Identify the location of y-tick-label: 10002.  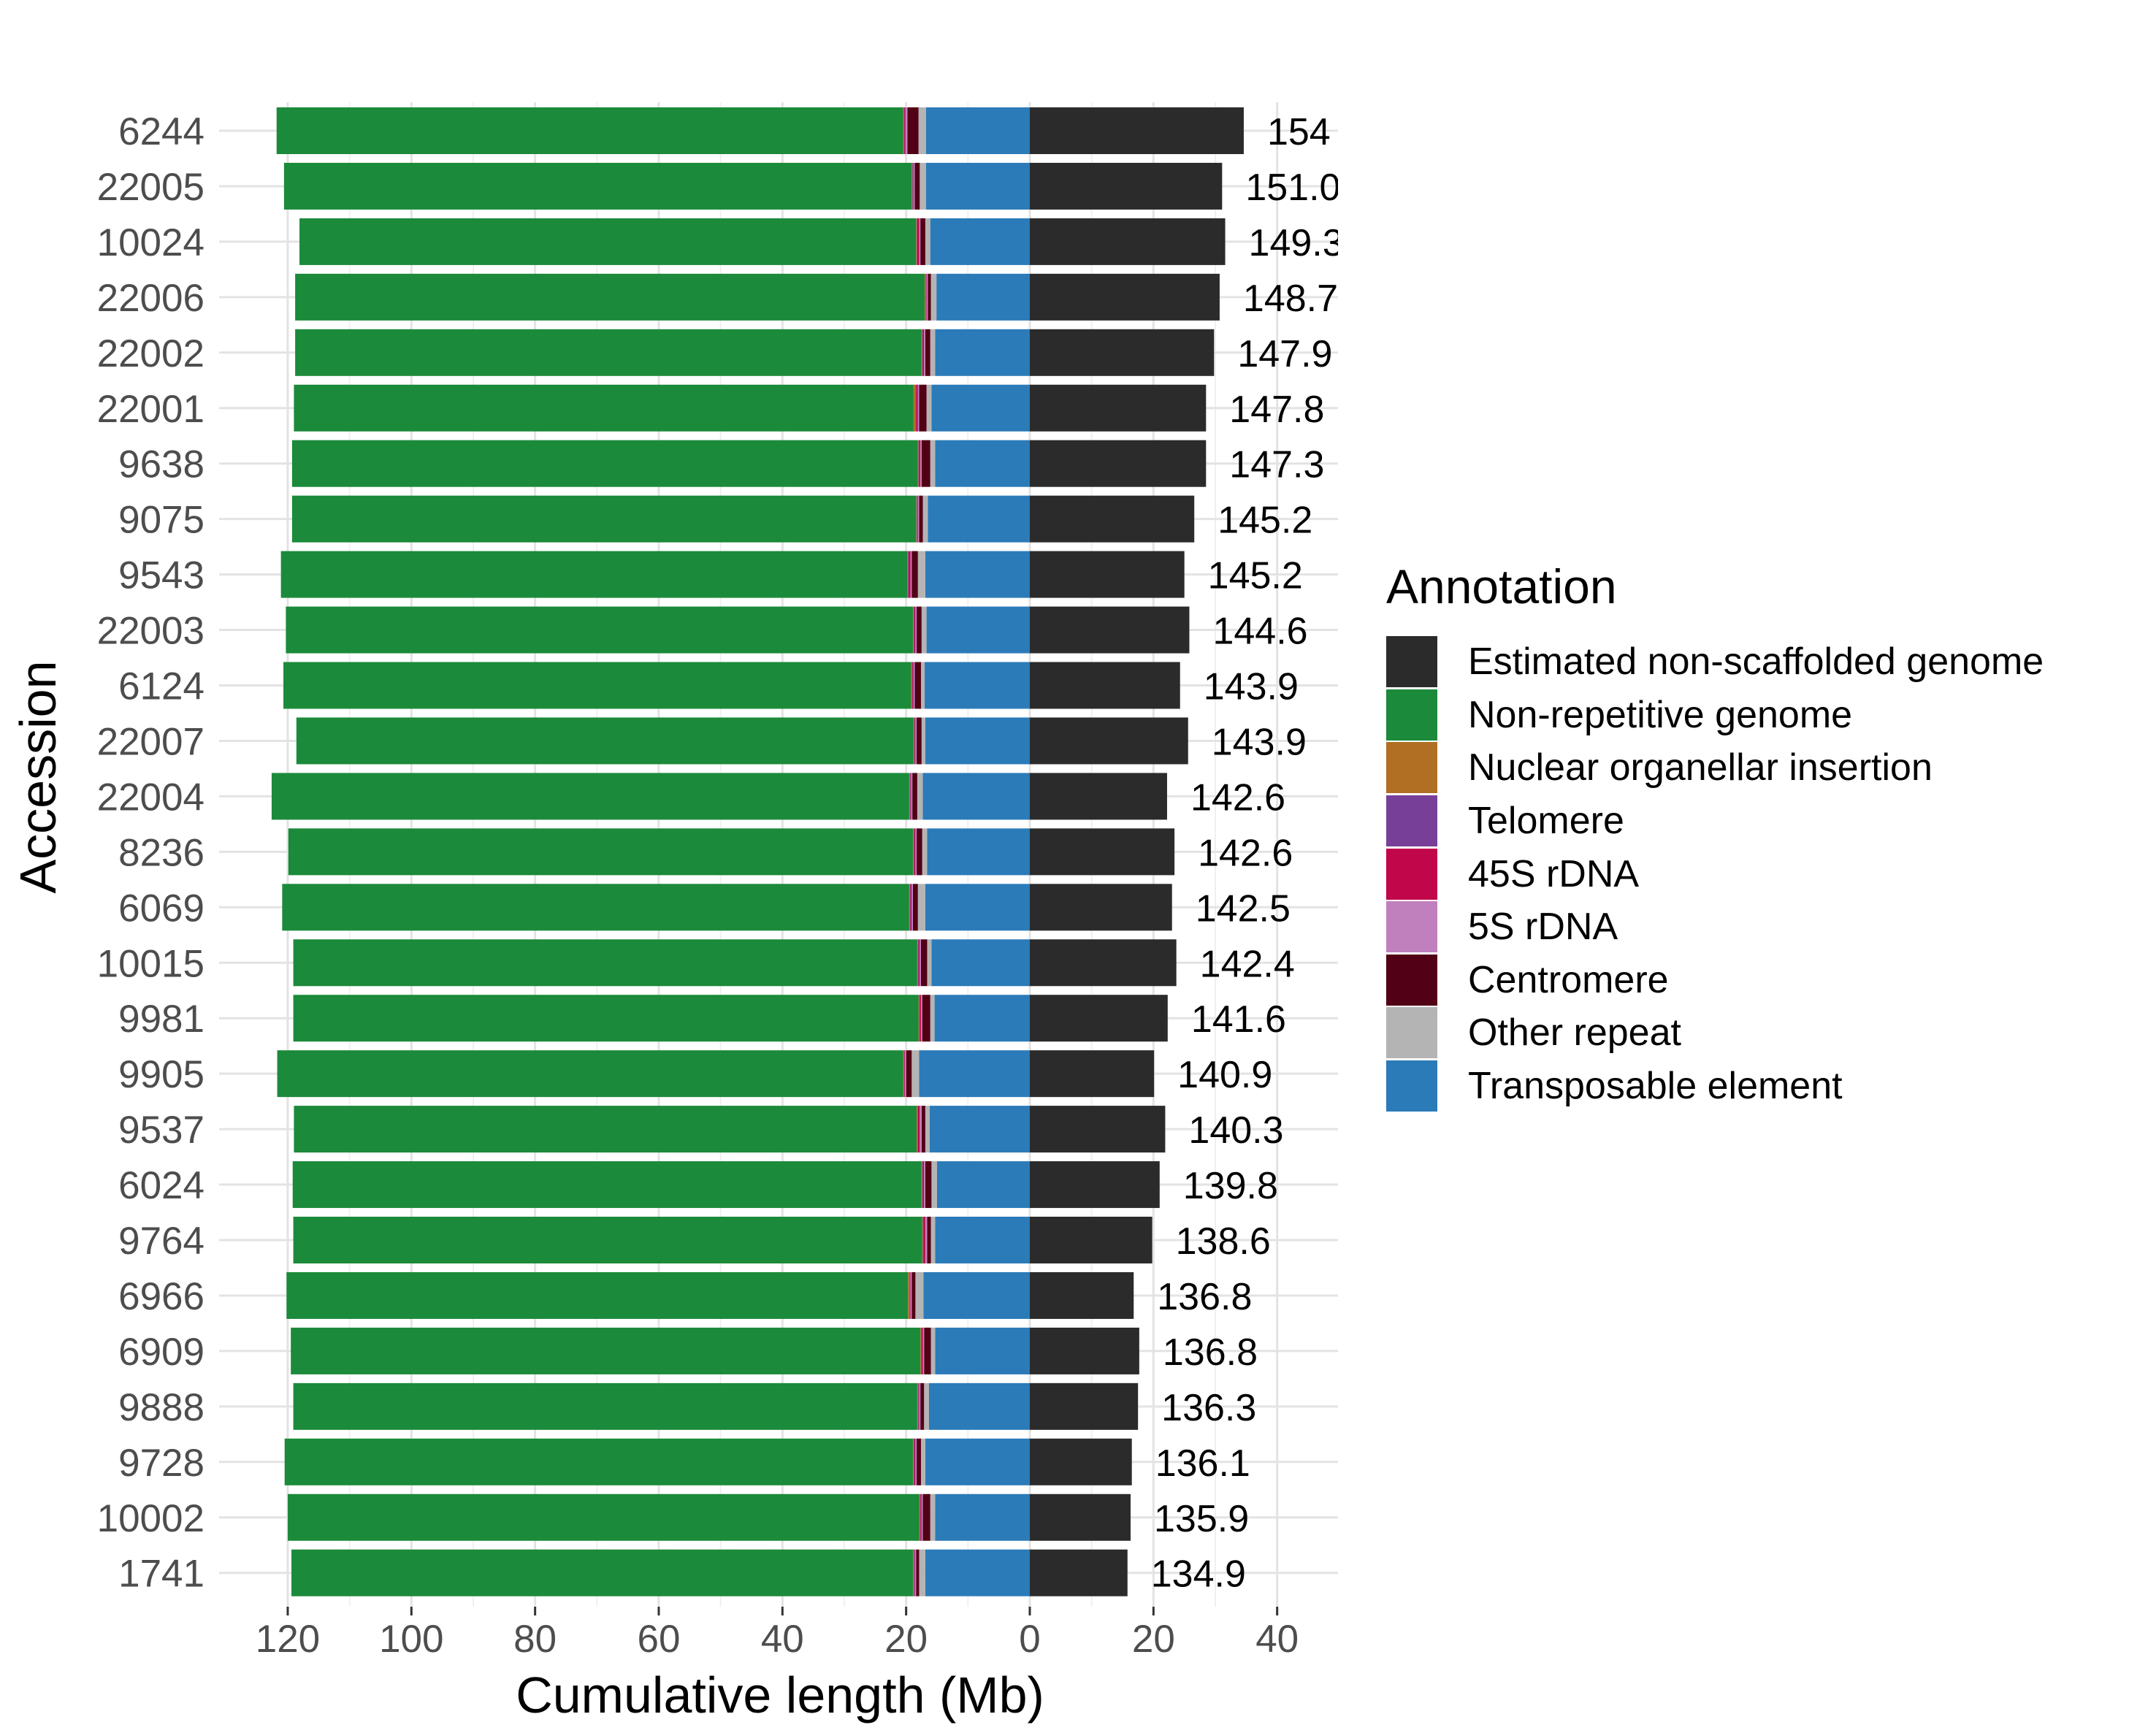
(150, 1518).